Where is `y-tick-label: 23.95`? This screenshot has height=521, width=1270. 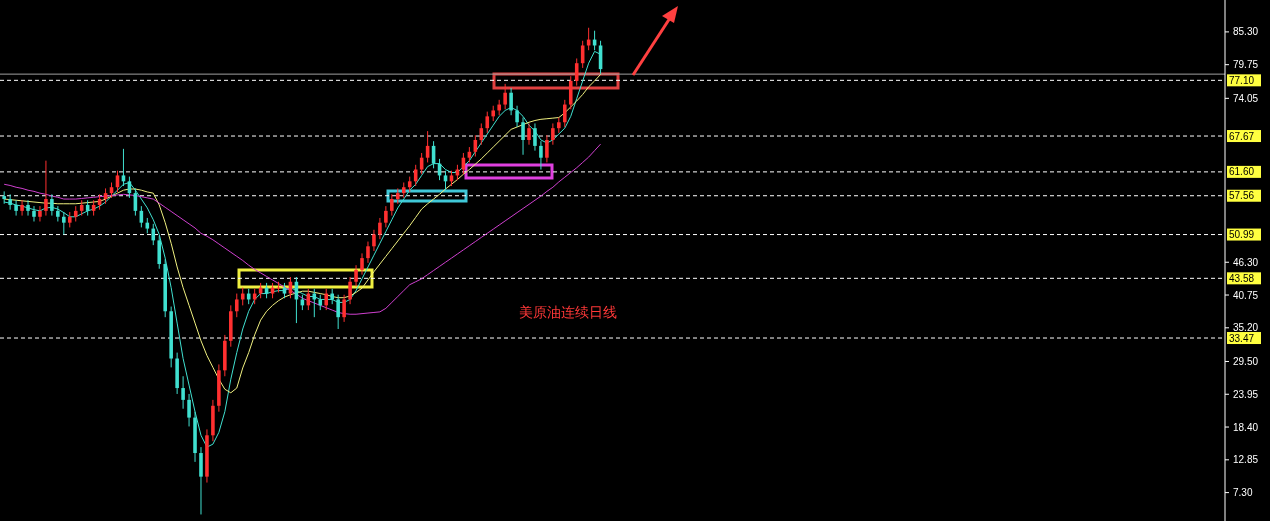
y-tick-label: 23.95 is located at coordinates (1246, 394).